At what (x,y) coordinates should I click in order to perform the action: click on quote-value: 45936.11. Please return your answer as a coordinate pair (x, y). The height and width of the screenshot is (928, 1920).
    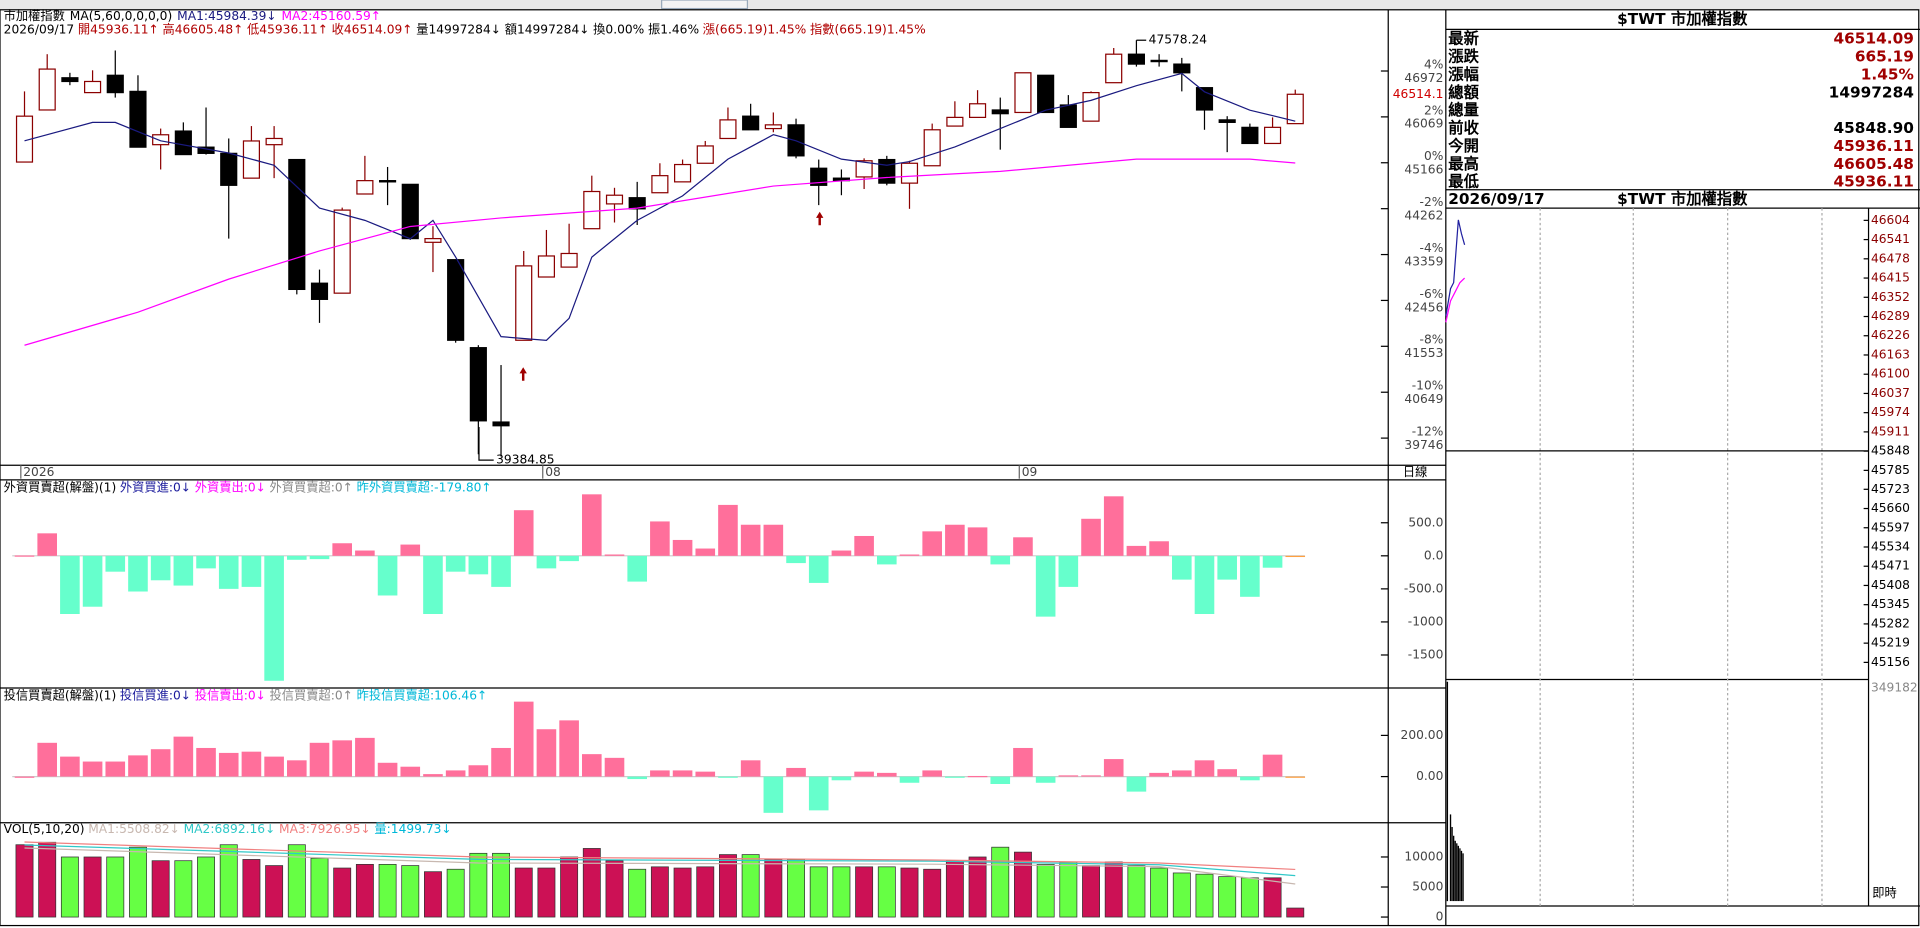
    Looking at the image, I should click on (1874, 182).